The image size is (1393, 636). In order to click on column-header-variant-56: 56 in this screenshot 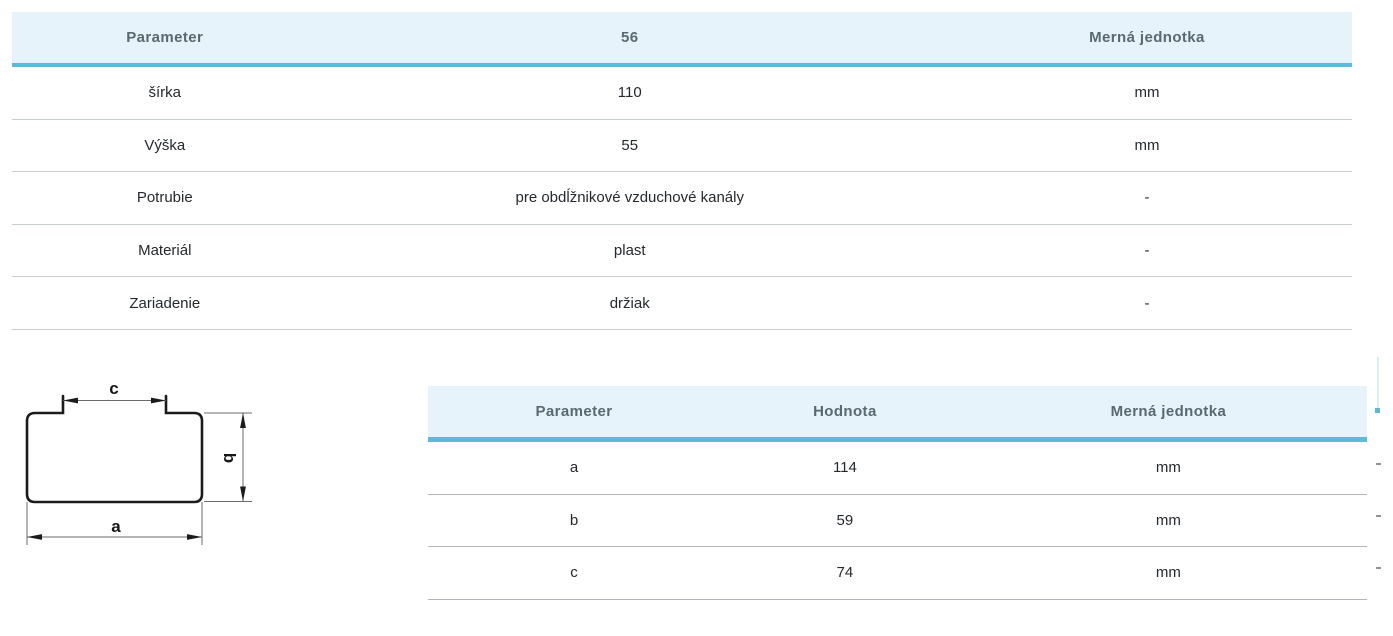, I will do `click(629, 37)`.